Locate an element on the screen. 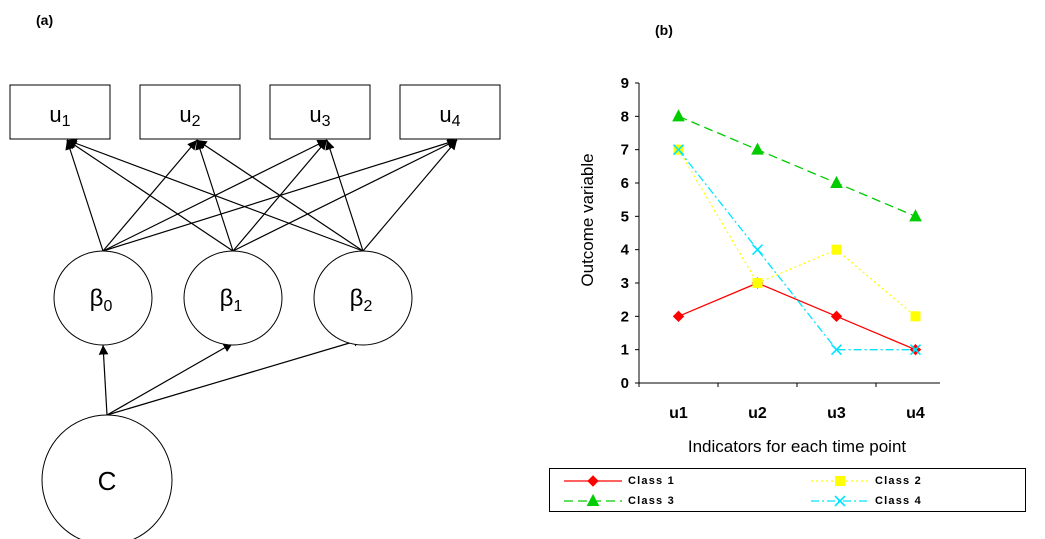 This screenshot has width=1045, height=539. growth-factor-beta2: β2 is located at coordinates (363, 298).